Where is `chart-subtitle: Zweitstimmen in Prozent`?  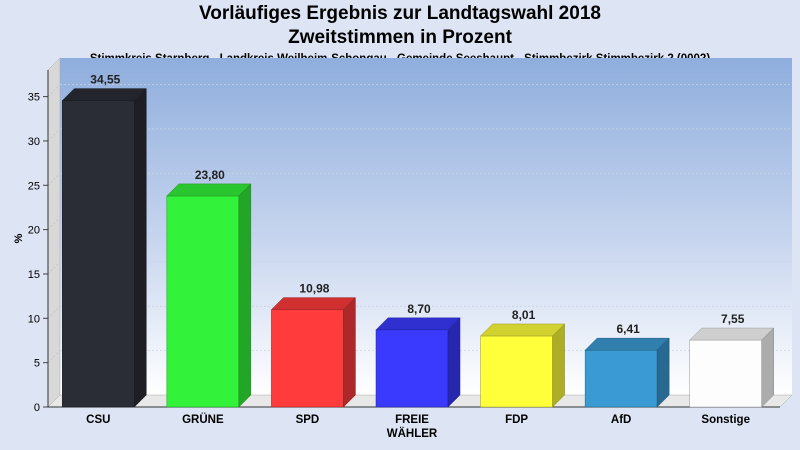 chart-subtitle: Zweitstimmen in Prozent is located at coordinates (400, 37).